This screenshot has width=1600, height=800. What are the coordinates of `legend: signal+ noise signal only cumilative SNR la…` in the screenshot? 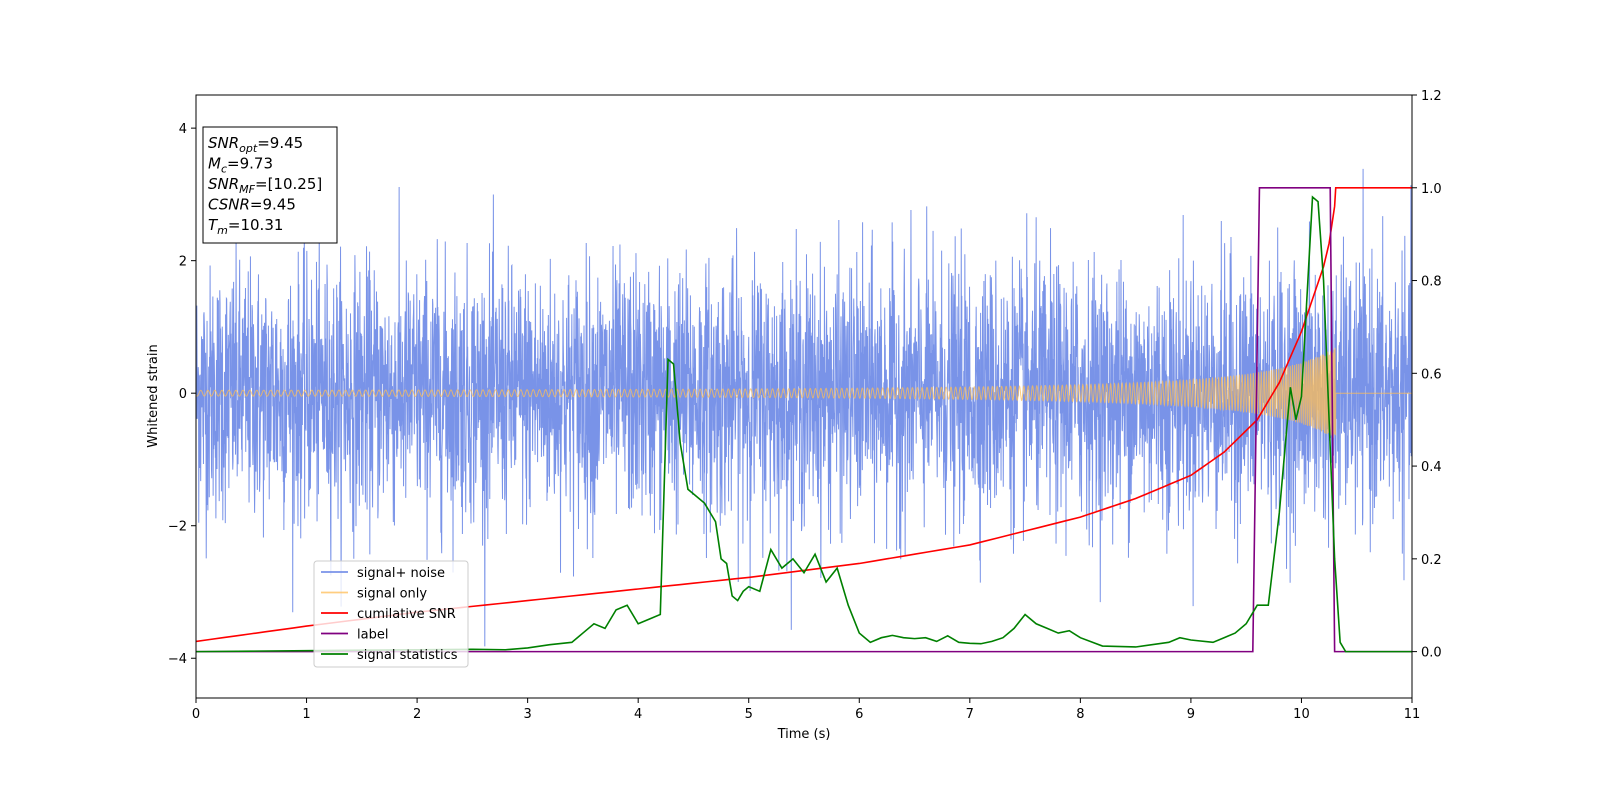 It's located at (391, 614).